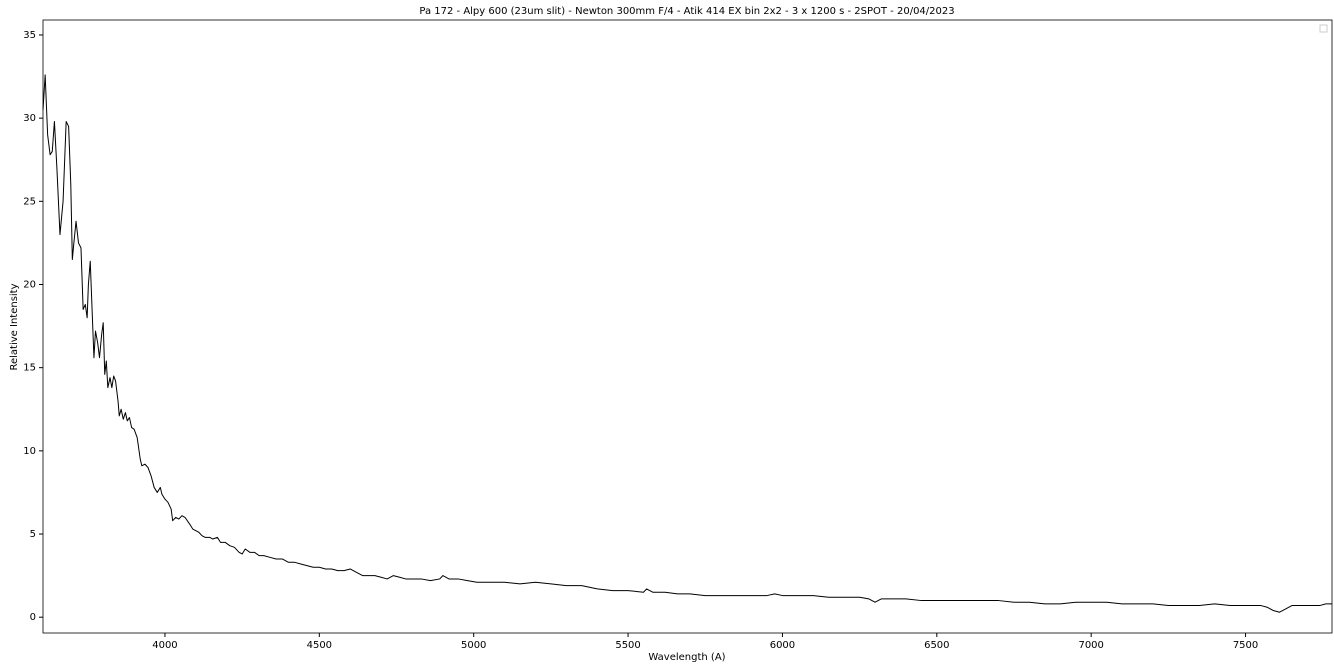  Describe the element at coordinates (29, 284) in the screenshot. I see `y-tick-label: 20` at that location.